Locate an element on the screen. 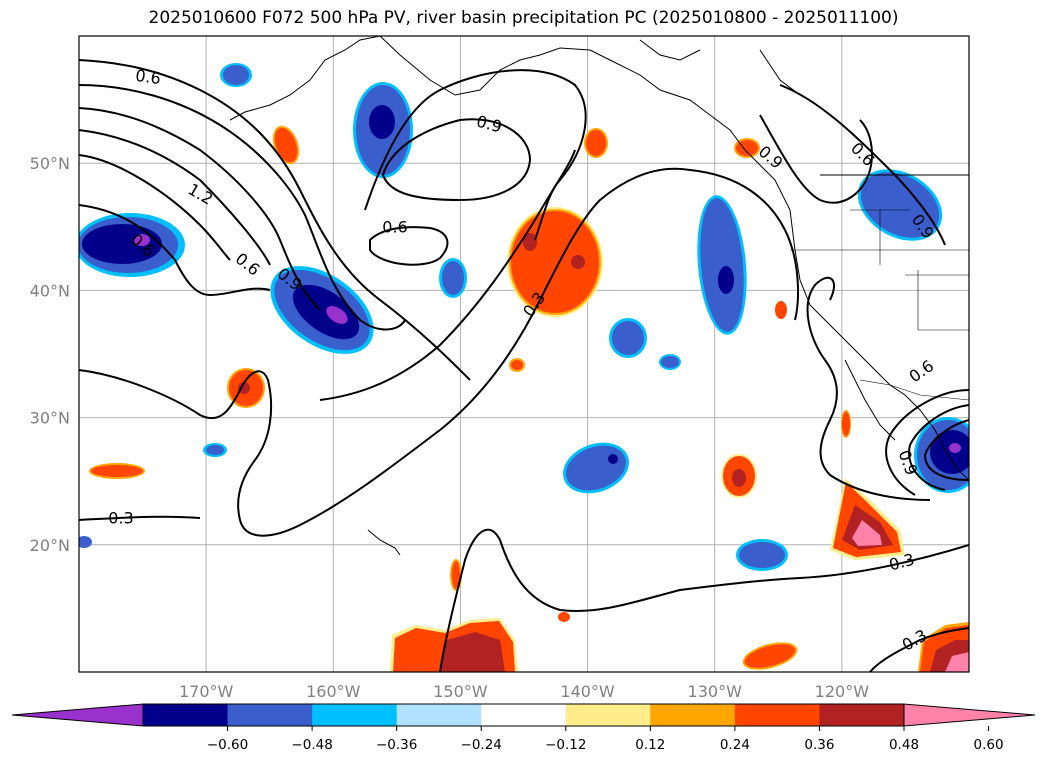 This screenshot has width=1047, height=765. lon-tick-label: 130°W is located at coordinates (715, 691).